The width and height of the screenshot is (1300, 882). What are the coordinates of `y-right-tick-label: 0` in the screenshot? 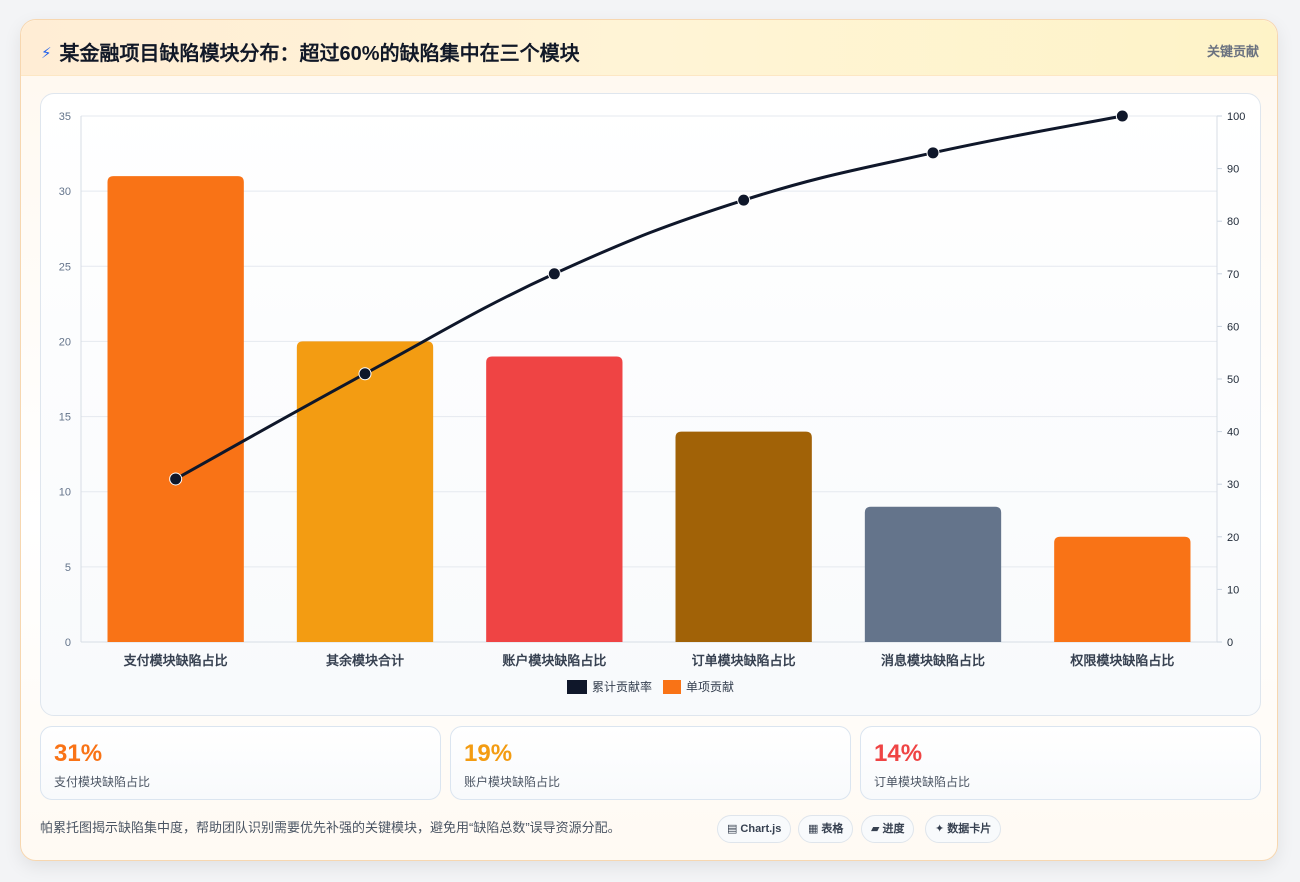 It's located at (1230, 643).